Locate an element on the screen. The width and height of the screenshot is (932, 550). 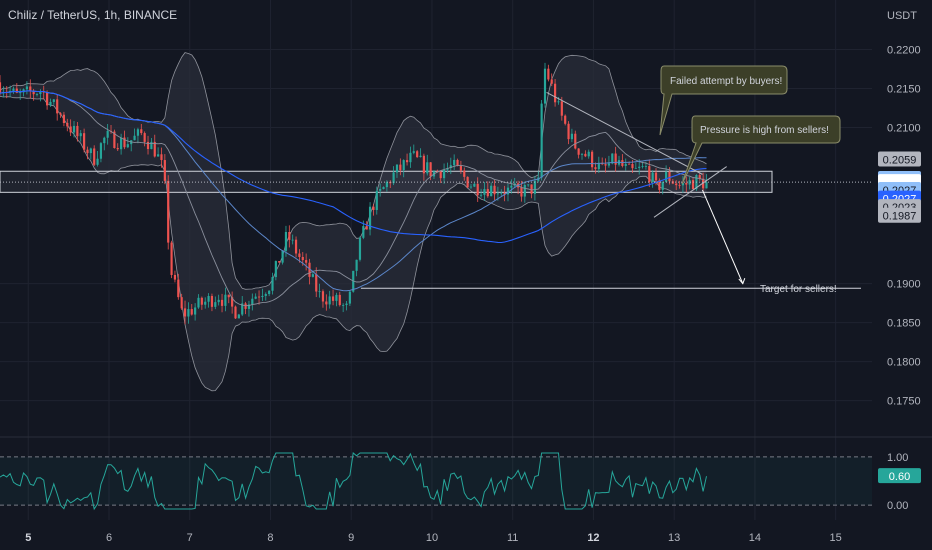
price-label-box is located at coordinates (899, 215).